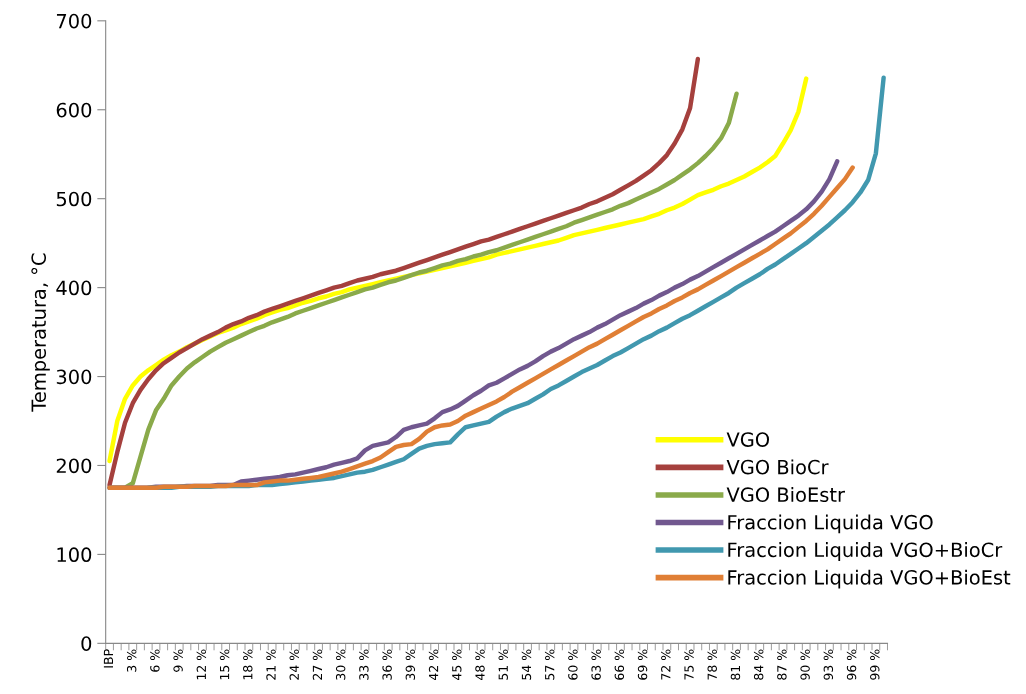 This screenshot has width=1026, height=694. I want to click on legend-label: VGO BioEstr, so click(785, 494).